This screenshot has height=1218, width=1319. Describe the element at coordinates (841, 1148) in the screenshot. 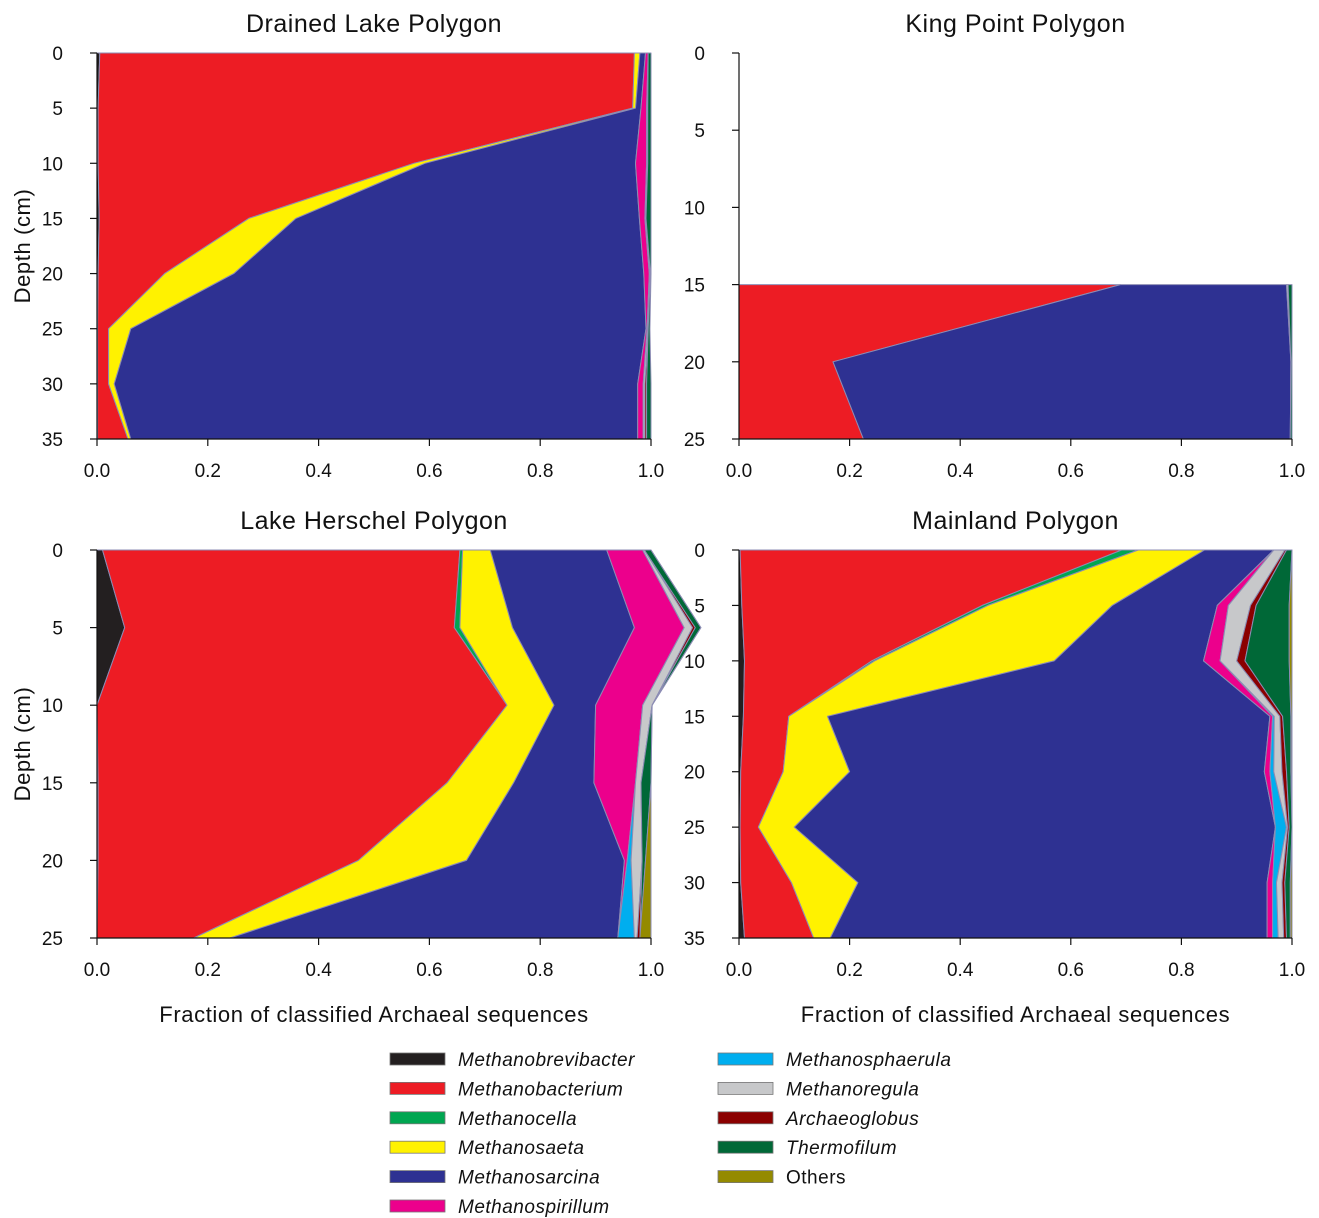

I see `legend-label: Thermofilum` at that location.